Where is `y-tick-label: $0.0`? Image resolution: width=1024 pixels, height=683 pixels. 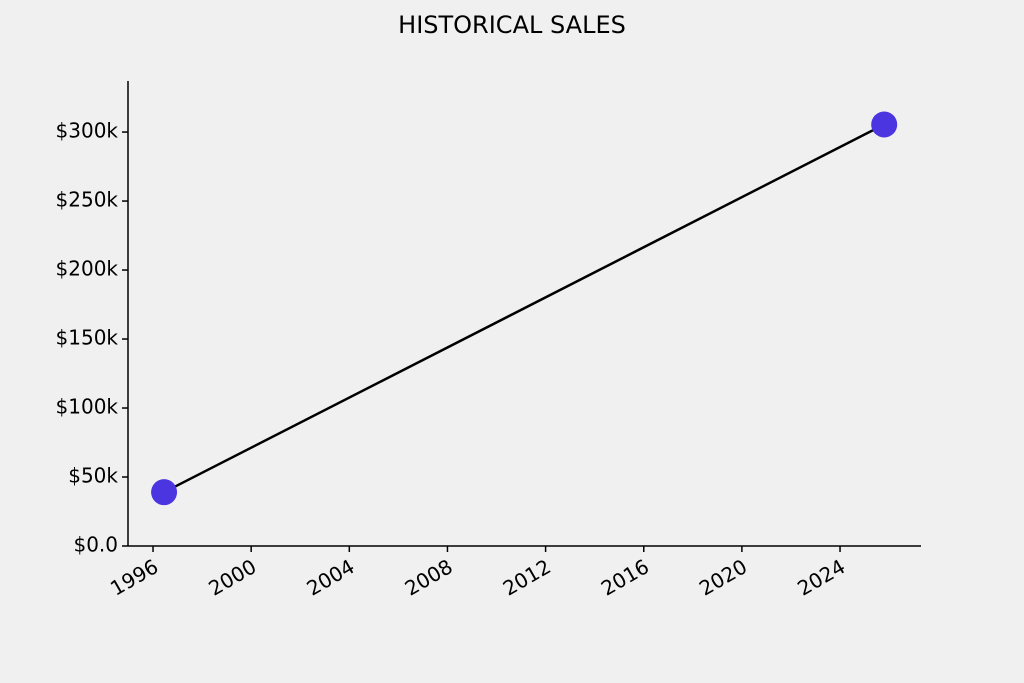 y-tick-label: $0.0 is located at coordinates (95, 545).